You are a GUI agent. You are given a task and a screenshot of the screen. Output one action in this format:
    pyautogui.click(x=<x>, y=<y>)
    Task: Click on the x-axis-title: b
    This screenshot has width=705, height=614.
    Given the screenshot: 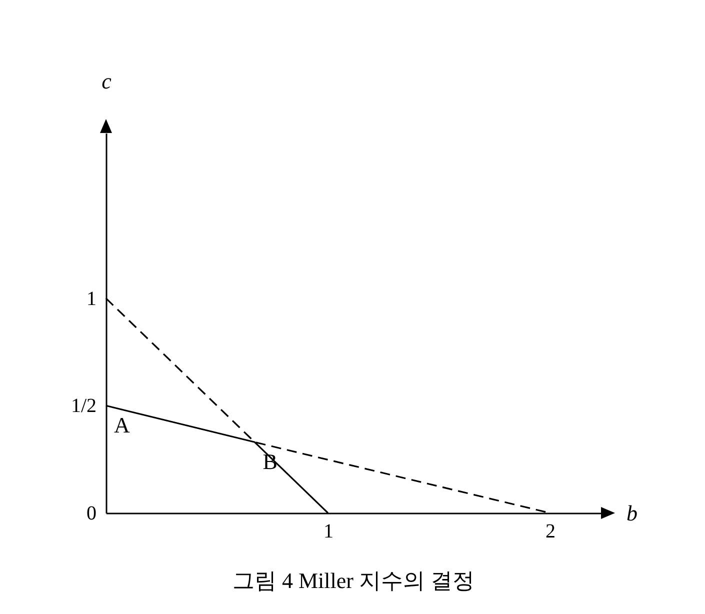 What is the action you would take?
    pyautogui.click(x=632, y=513)
    